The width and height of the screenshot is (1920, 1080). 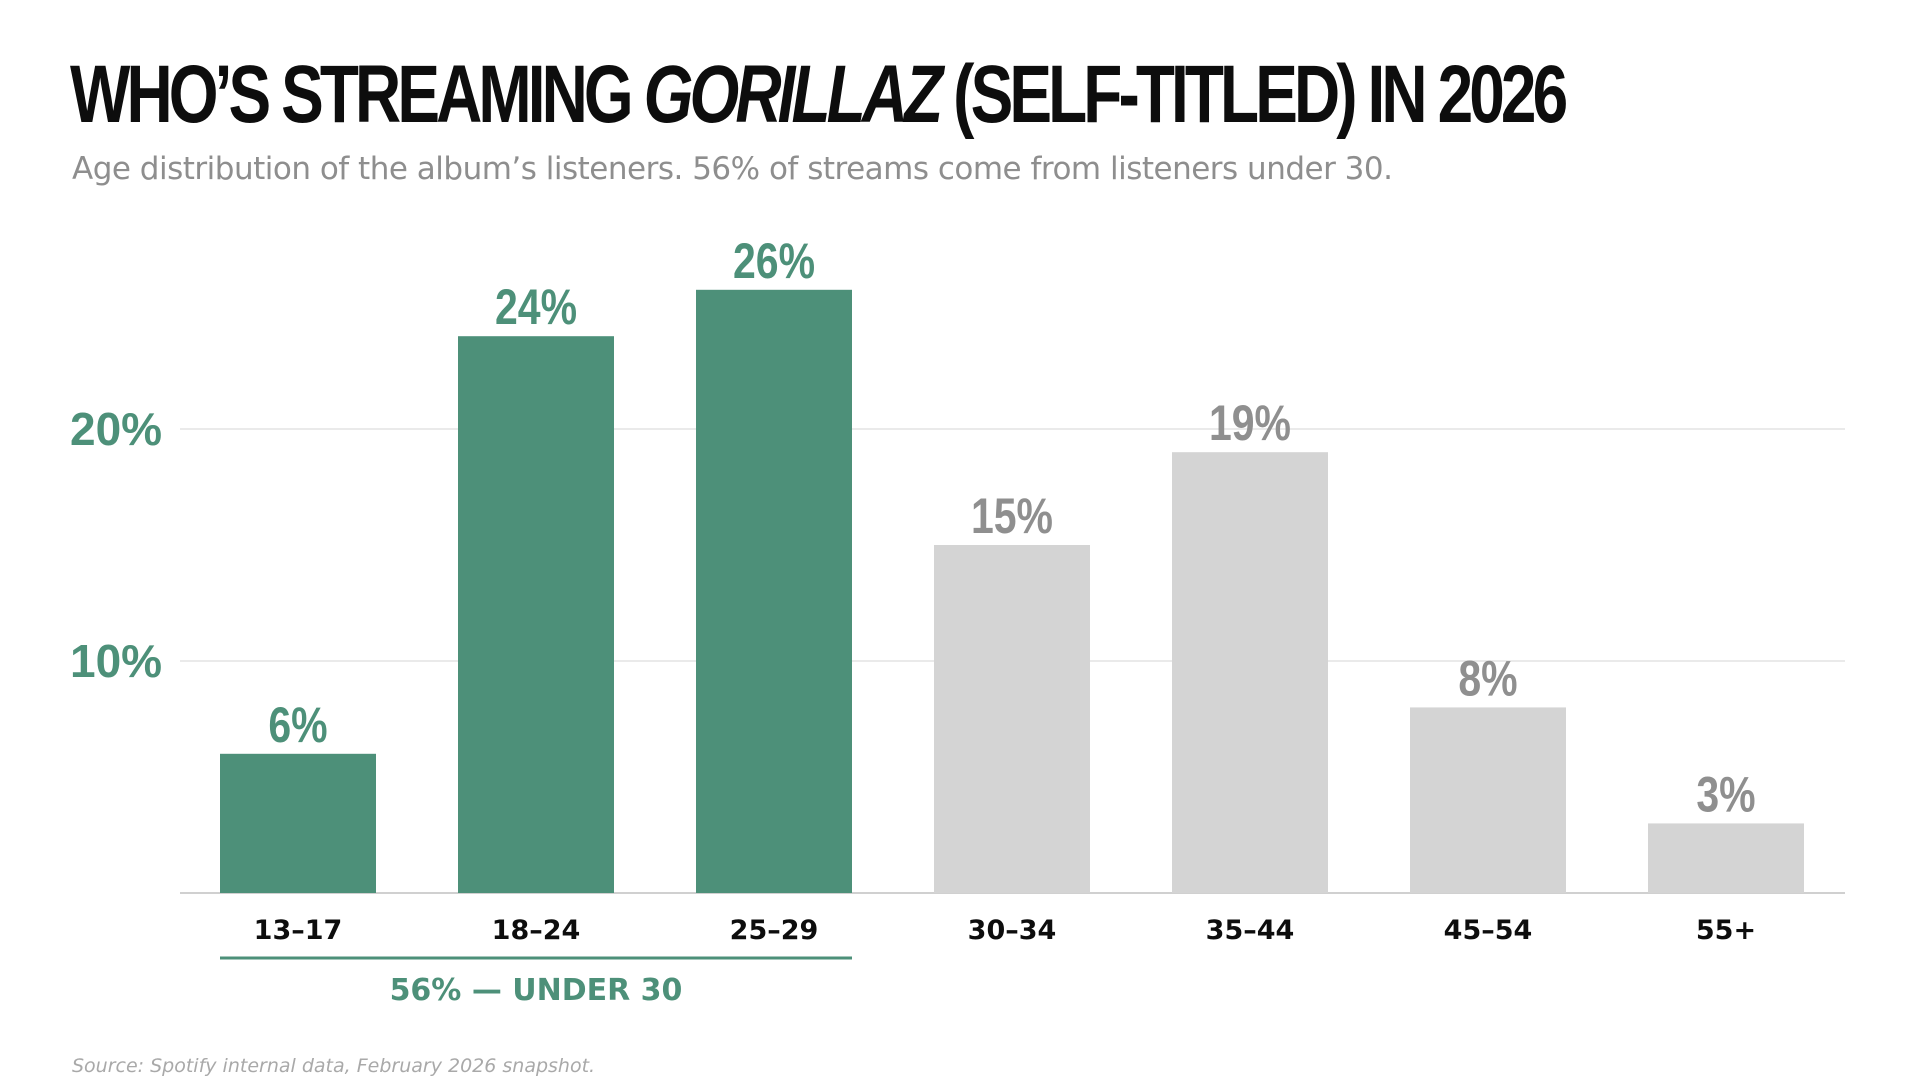 What do you see at coordinates (1253, 94) in the screenshot?
I see `title-suffix: (SELF-TITLED) IN 2026` at bounding box center [1253, 94].